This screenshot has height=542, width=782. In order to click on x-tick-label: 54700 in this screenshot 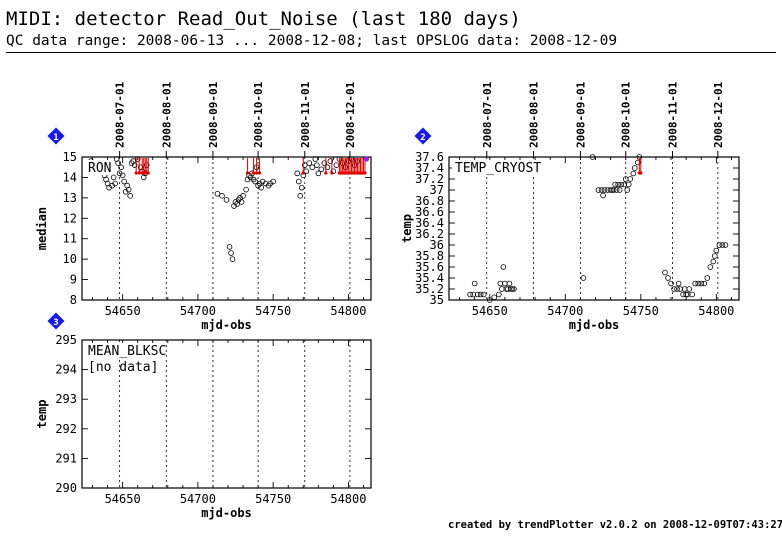, I will do `click(198, 499)`.